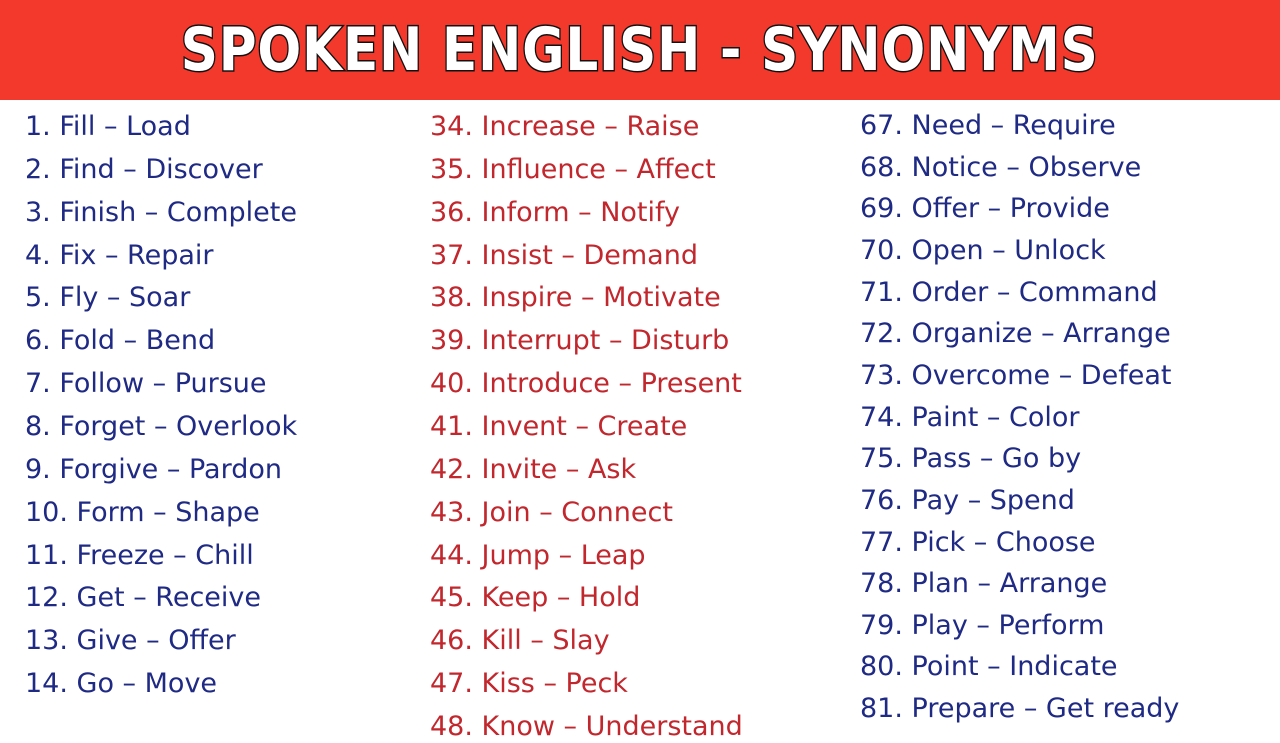  I want to click on synonym-item: 81. Prepare – Get ready, so click(1020, 709).